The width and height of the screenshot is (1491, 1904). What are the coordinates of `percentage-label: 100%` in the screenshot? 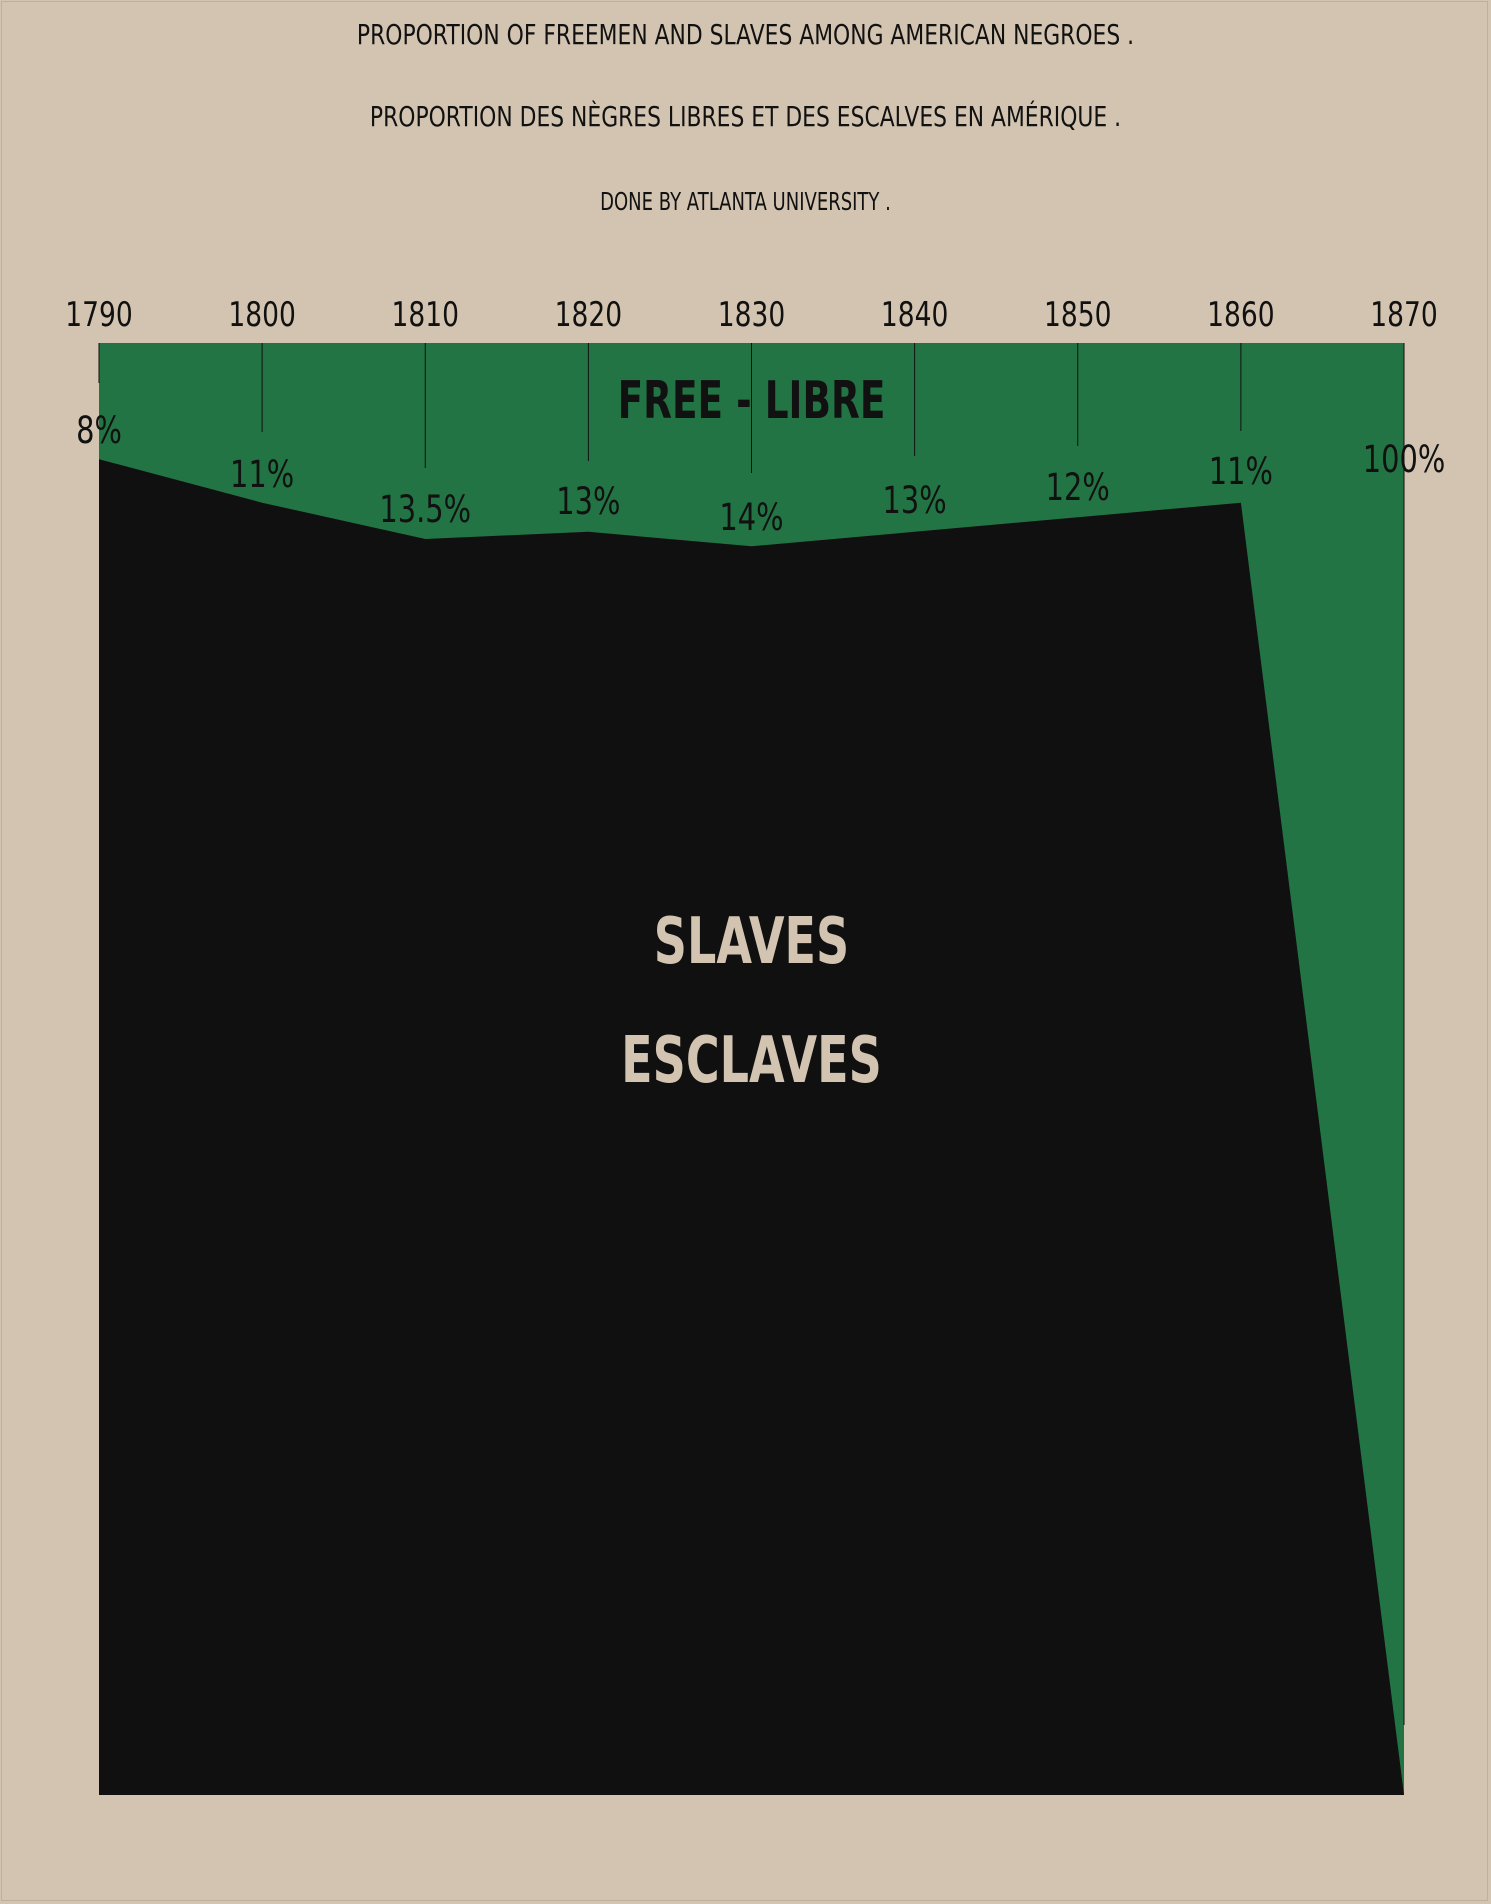 It's located at (1404, 458).